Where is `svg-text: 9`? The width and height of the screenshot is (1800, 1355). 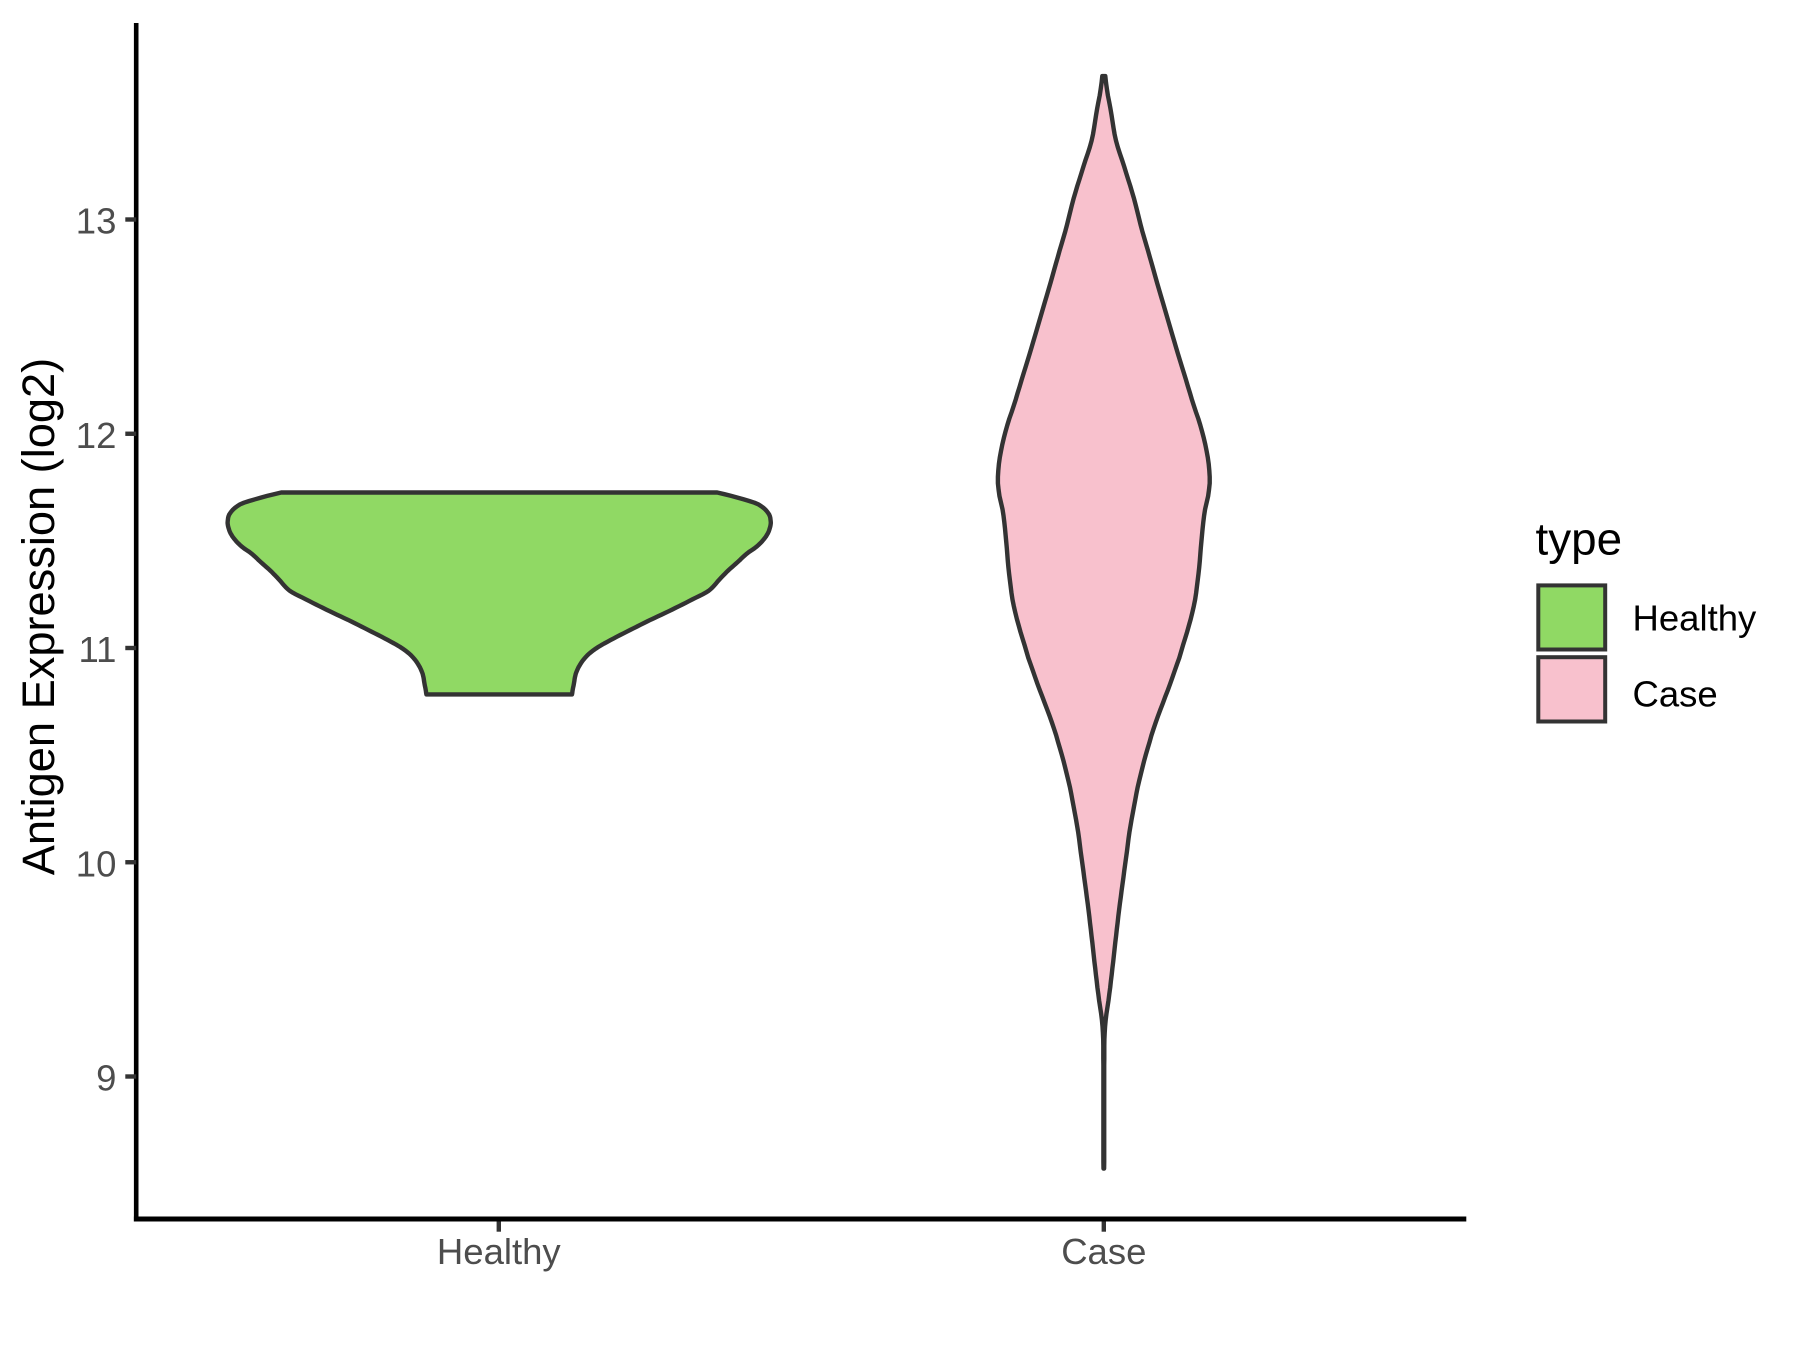
svg-text: 9 is located at coordinates (106, 1078).